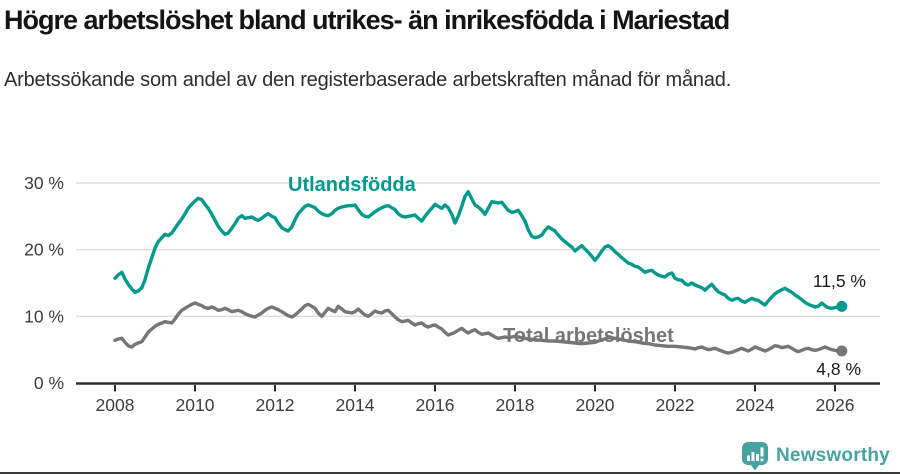 Image resolution: width=900 pixels, height=474 pixels. Describe the element at coordinates (835, 405) in the screenshot. I see `svg-text: 2026` at that location.